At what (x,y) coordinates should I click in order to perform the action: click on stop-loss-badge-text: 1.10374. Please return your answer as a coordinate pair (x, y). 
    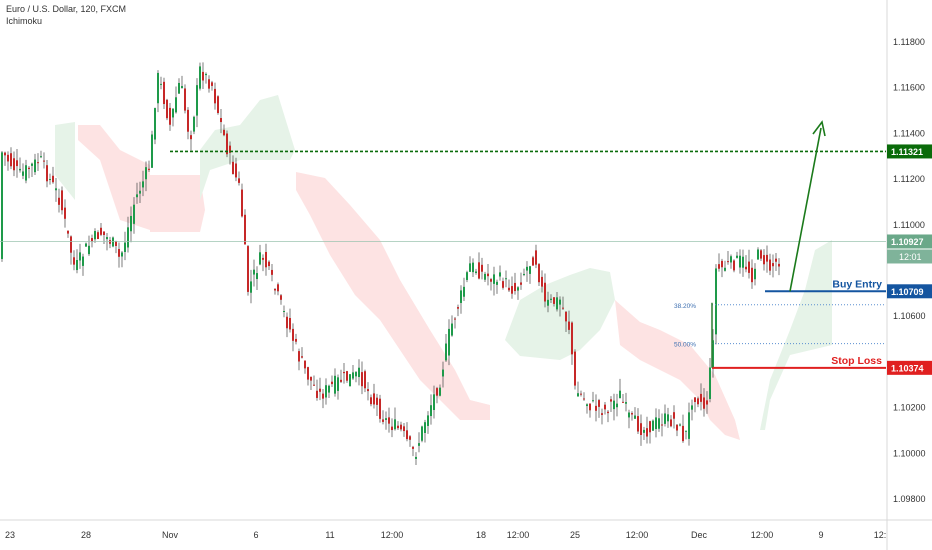
    Looking at the image, I should click on (907, 368).